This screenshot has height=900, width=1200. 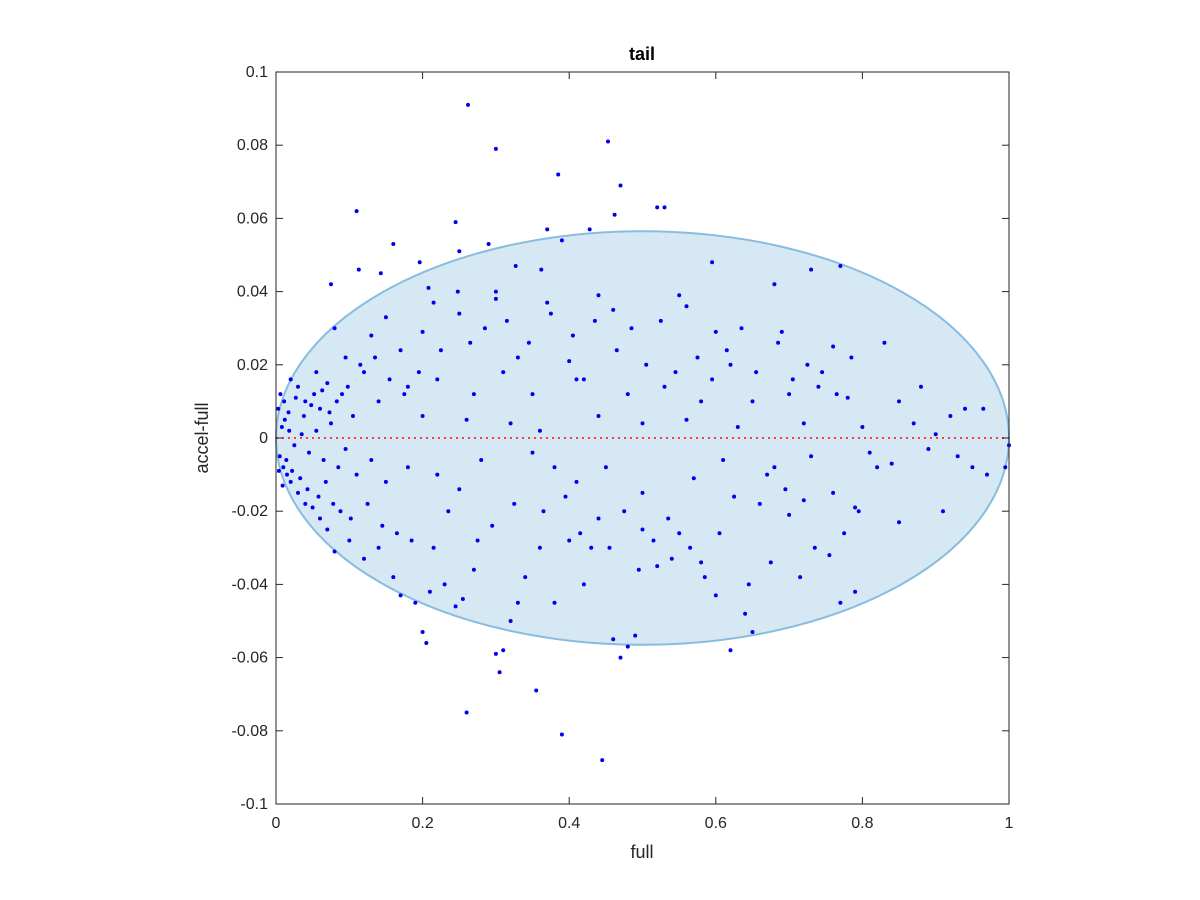 I want to click on x-tick-label: 0.6, so click(x=716, y=823).